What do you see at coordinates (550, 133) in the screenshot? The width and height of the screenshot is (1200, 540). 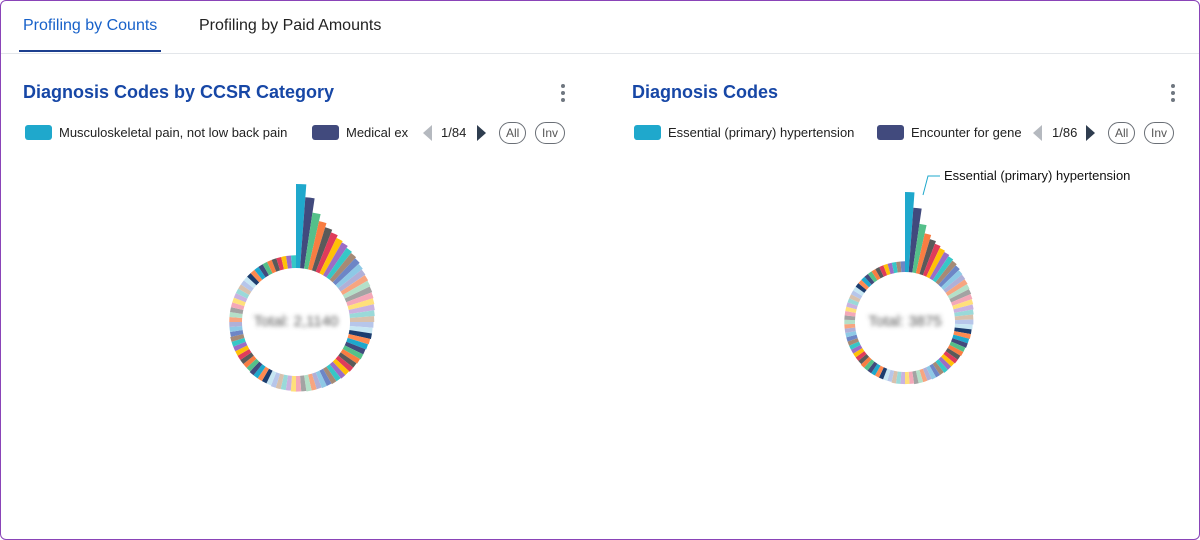 I see `legend-invert-button: Inv` at bounding box center [550, 133].